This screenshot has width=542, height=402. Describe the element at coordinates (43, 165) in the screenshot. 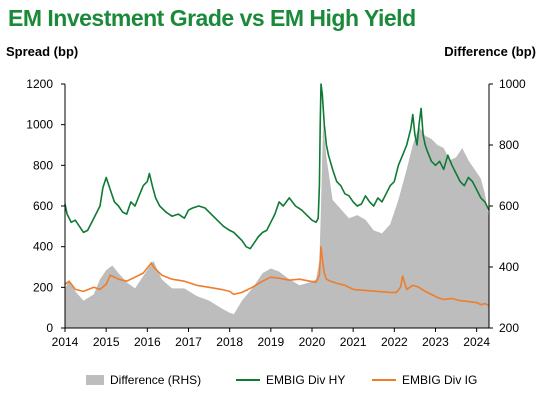

I see `y-left-tick-label: 800` at that location.